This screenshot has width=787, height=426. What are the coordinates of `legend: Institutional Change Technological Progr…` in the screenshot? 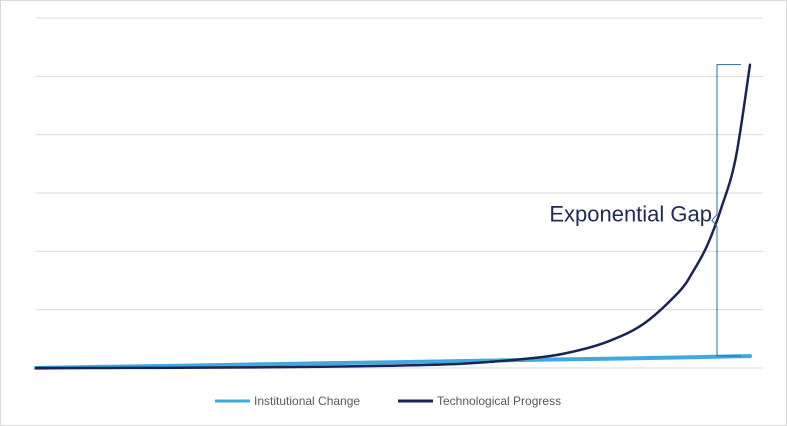 It's located at (388, 401).